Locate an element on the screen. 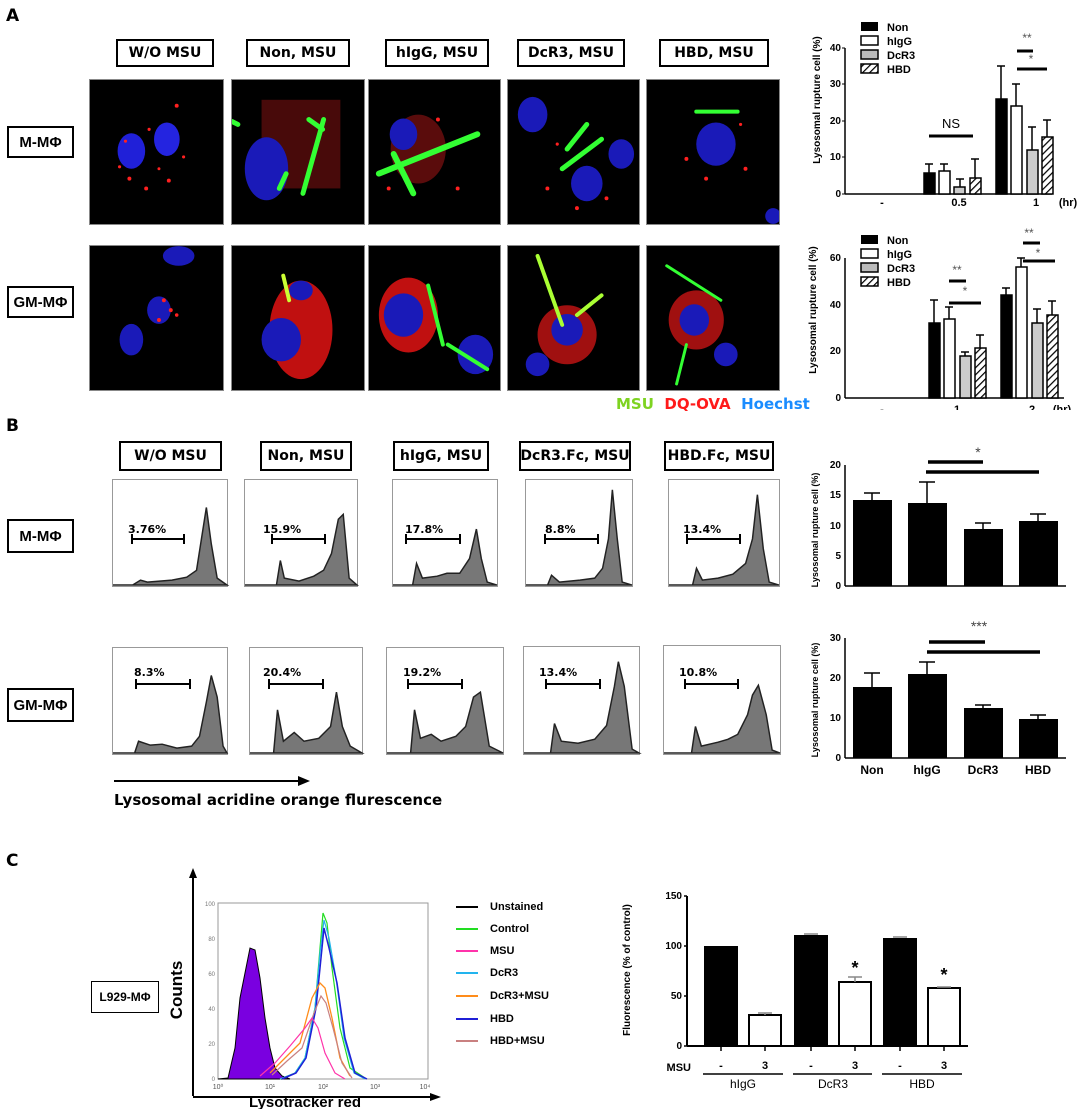 The image size is (1084, 1109). column-label-a-0: W/O MSU is located at coordinates (165, 53).